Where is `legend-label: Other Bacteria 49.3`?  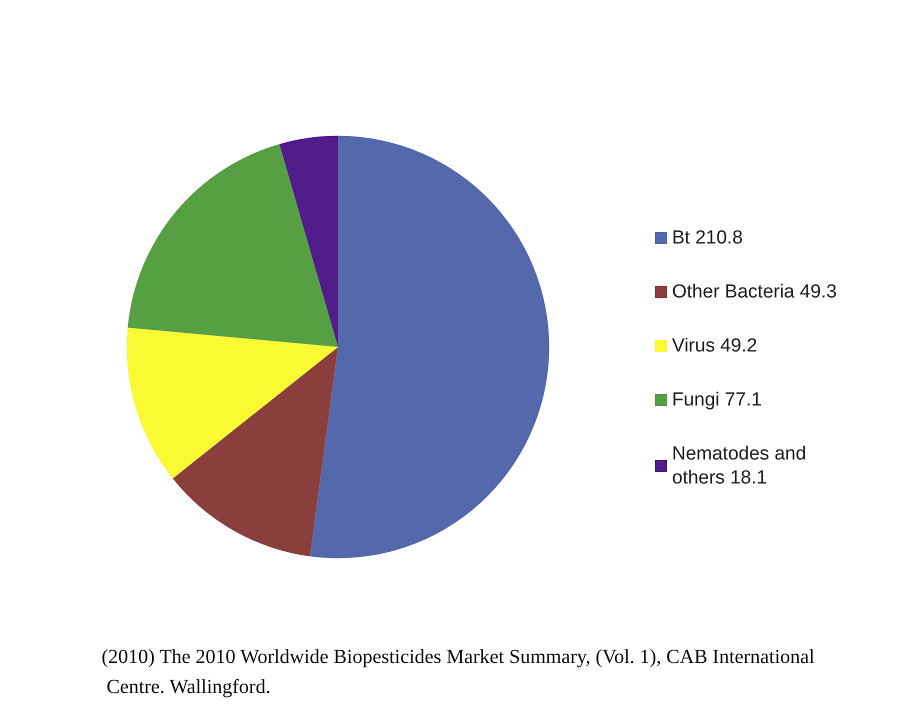
legend-label: Other Bacteria 49.3 is located at coordinates (754, 292).